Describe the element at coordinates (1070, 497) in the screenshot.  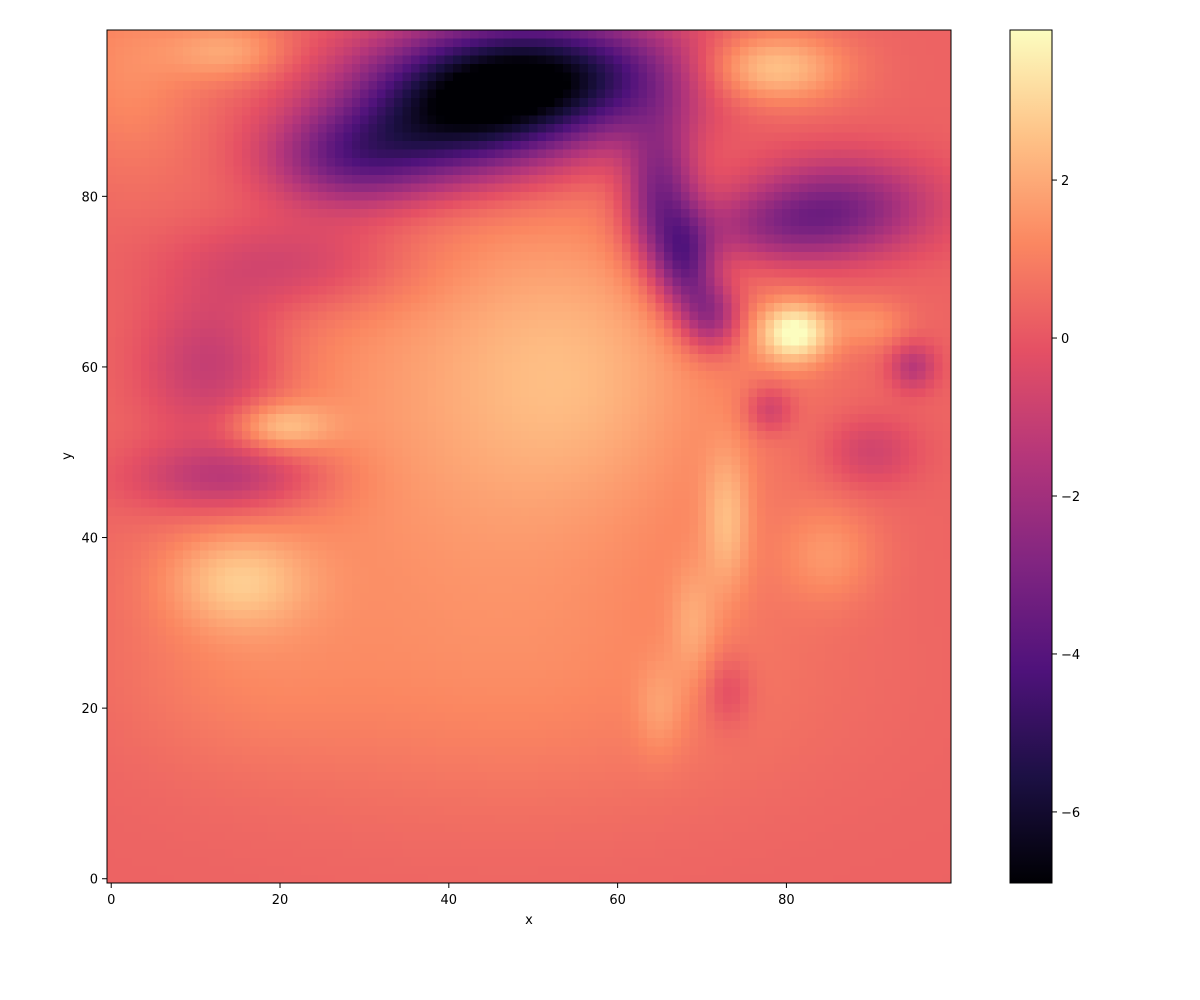
I see `colorbar-tick-label: −2` at that location.